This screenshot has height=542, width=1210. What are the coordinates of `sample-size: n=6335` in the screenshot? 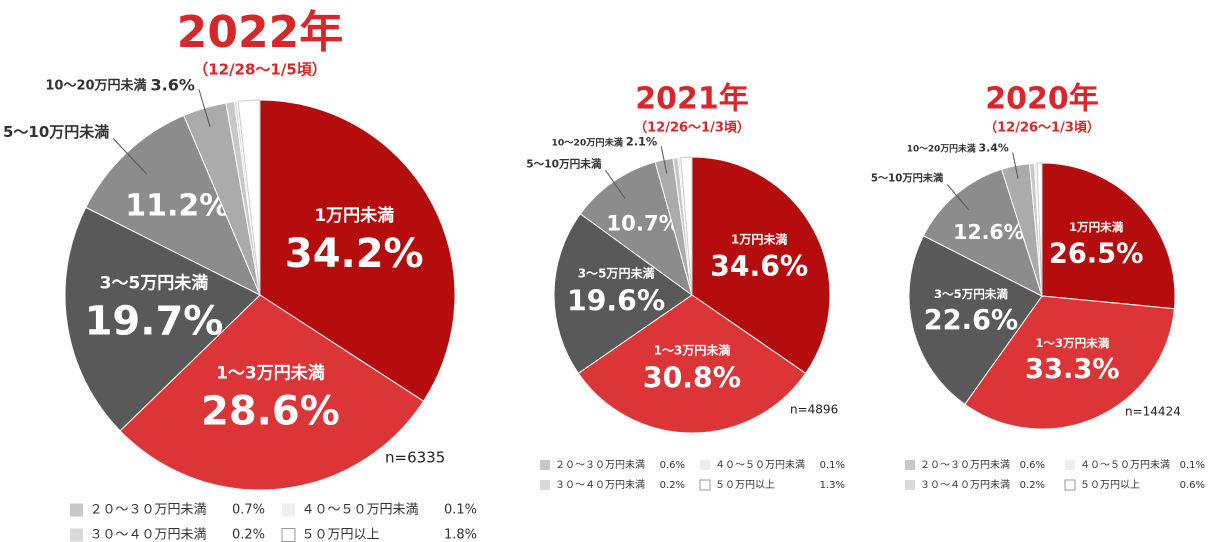 It's located at (415, 458).